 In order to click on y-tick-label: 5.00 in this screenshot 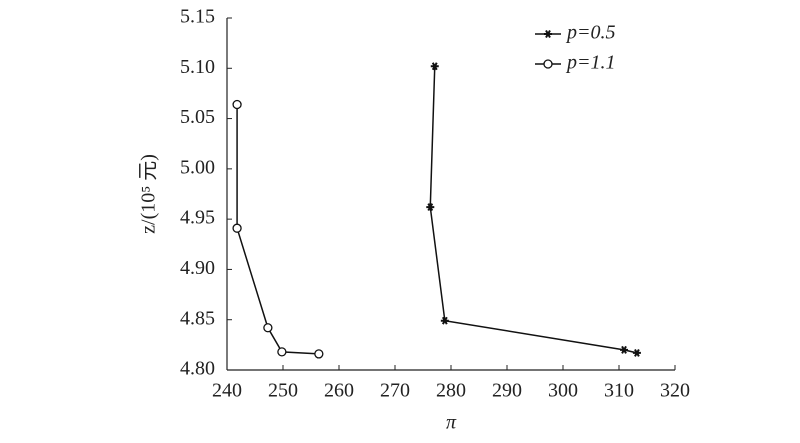, I will do `click(197, 167)`.